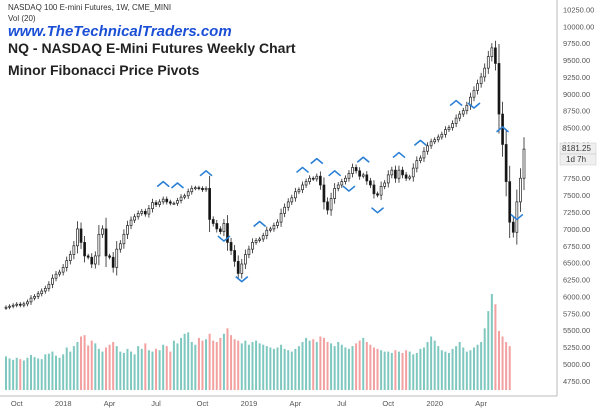 The width and height of the screenshot is (600, 411). What do you see at coordinates (576, 212) in the screenshot?
I see `price-tick-label: 7250.00` at bounding box center [576, 212].